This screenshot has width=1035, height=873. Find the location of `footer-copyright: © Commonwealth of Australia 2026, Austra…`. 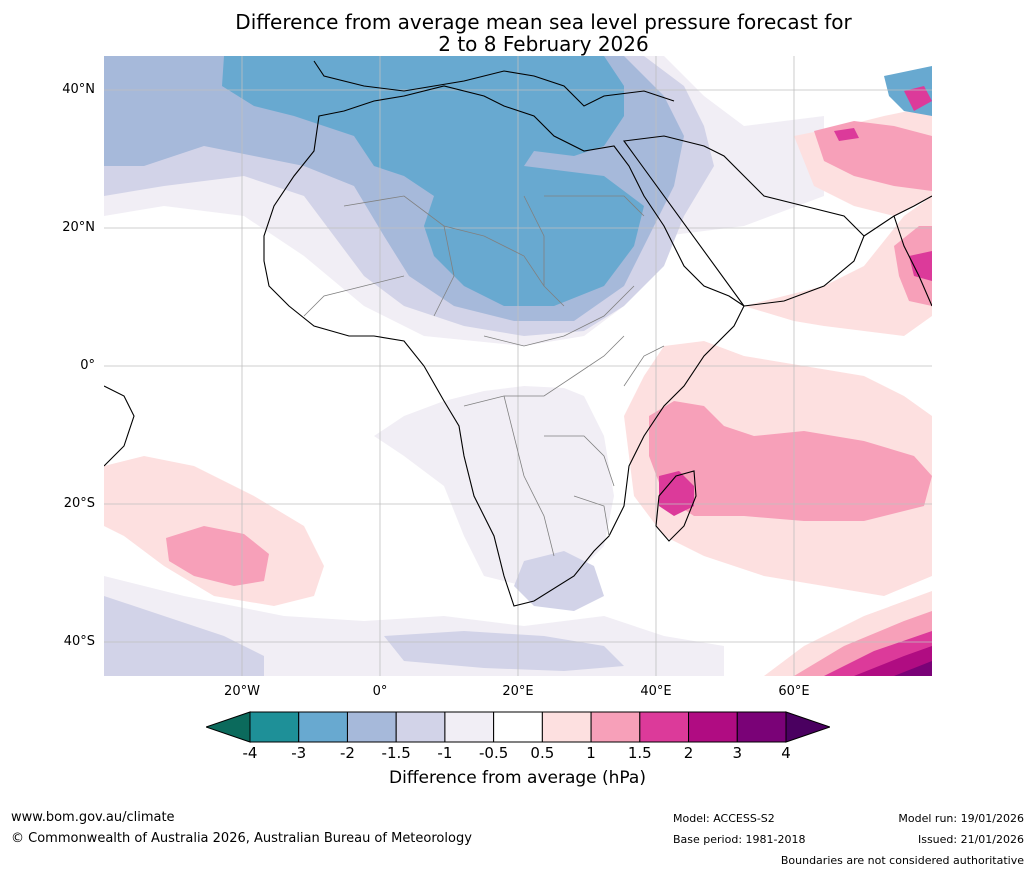

footer-copyright: © Commonwealth of Australia 2026, Austra… is located at coordinates (241, 838).